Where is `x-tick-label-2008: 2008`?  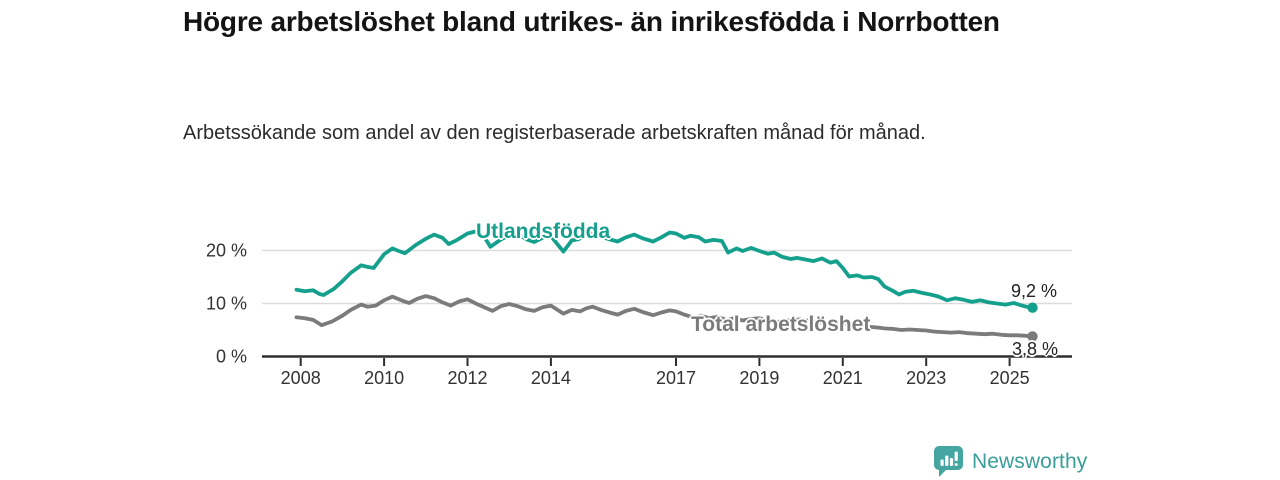
x-tick-label-2008: 2008 is located at coordinates (301, 378).